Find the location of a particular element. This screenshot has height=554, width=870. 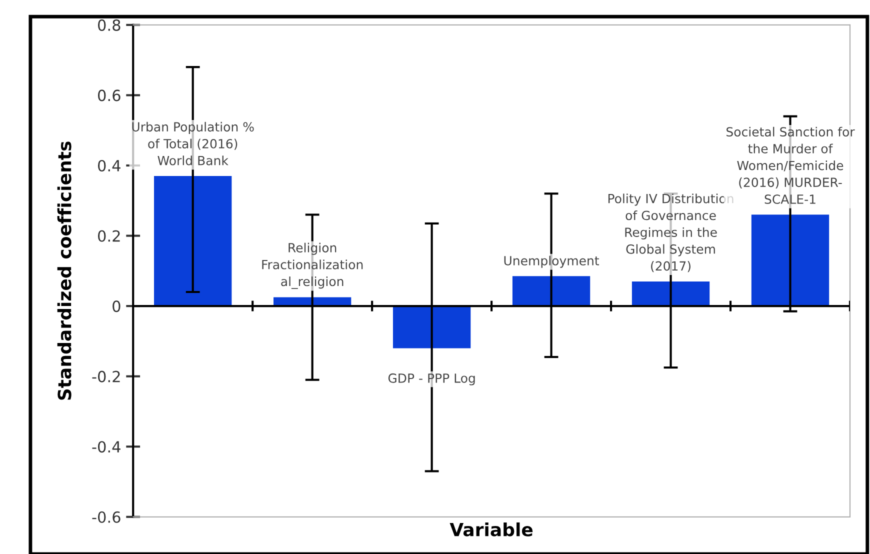

y-tick-label: 0.8 is located at coordinates (109, 25).